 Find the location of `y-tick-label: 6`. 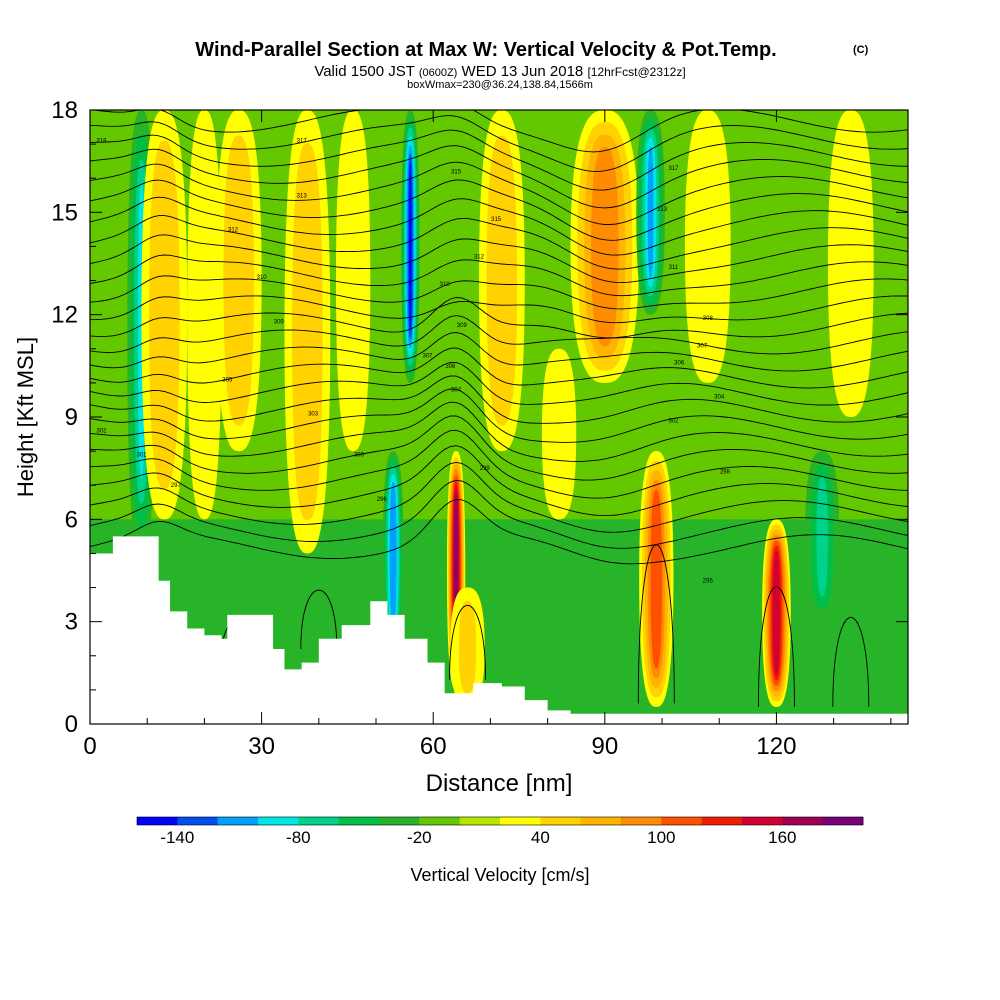

y-tick-label: 6 is located at coordinates (71, 519).